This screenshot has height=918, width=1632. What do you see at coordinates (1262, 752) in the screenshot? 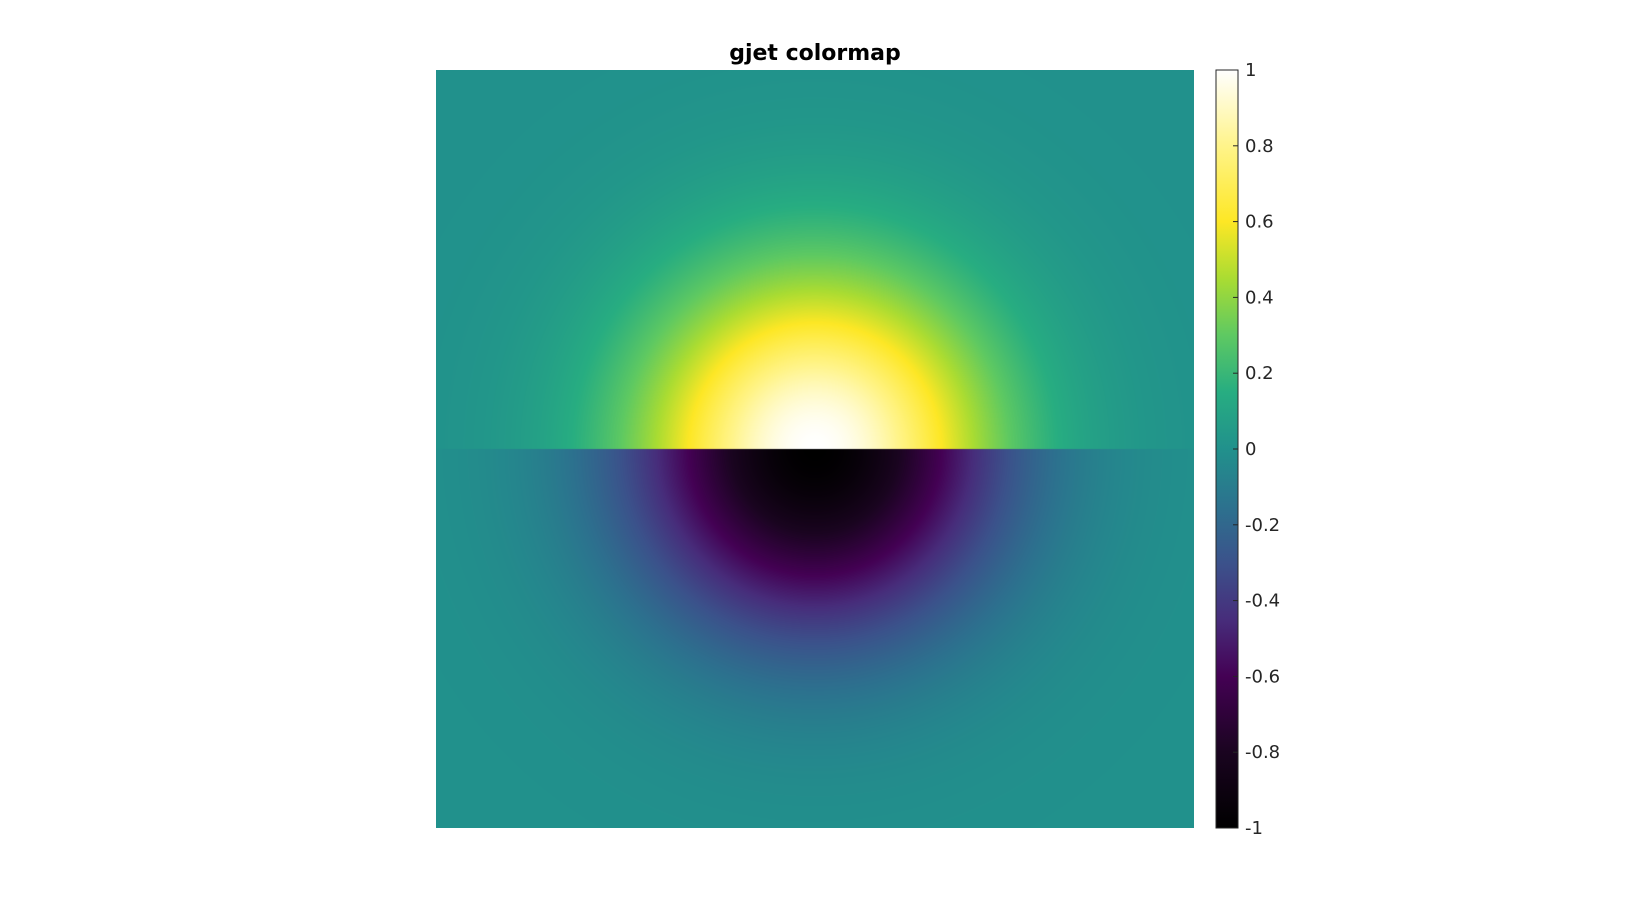
I see `colorbar-tick-label: -0.8` at bounding box center [1262, 752].